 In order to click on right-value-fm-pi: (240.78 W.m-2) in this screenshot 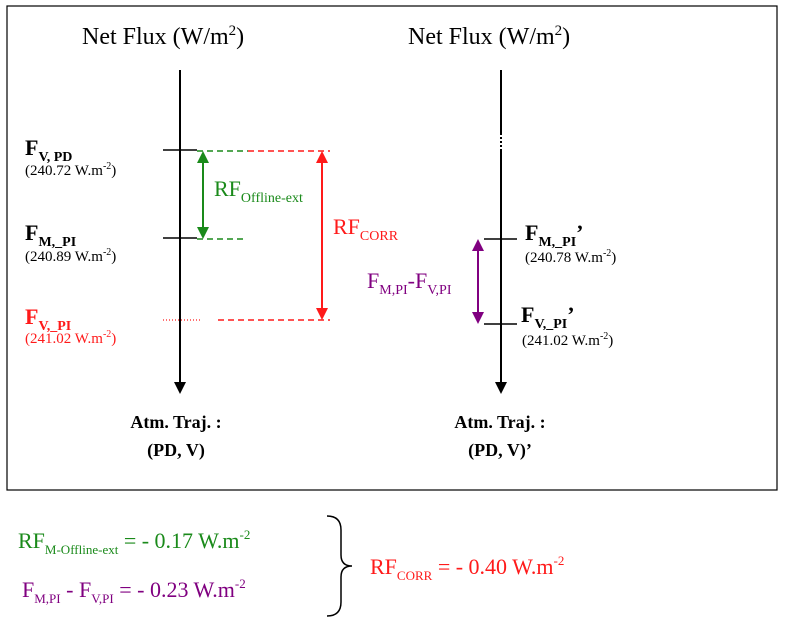, I will do `click(570, 257)`.